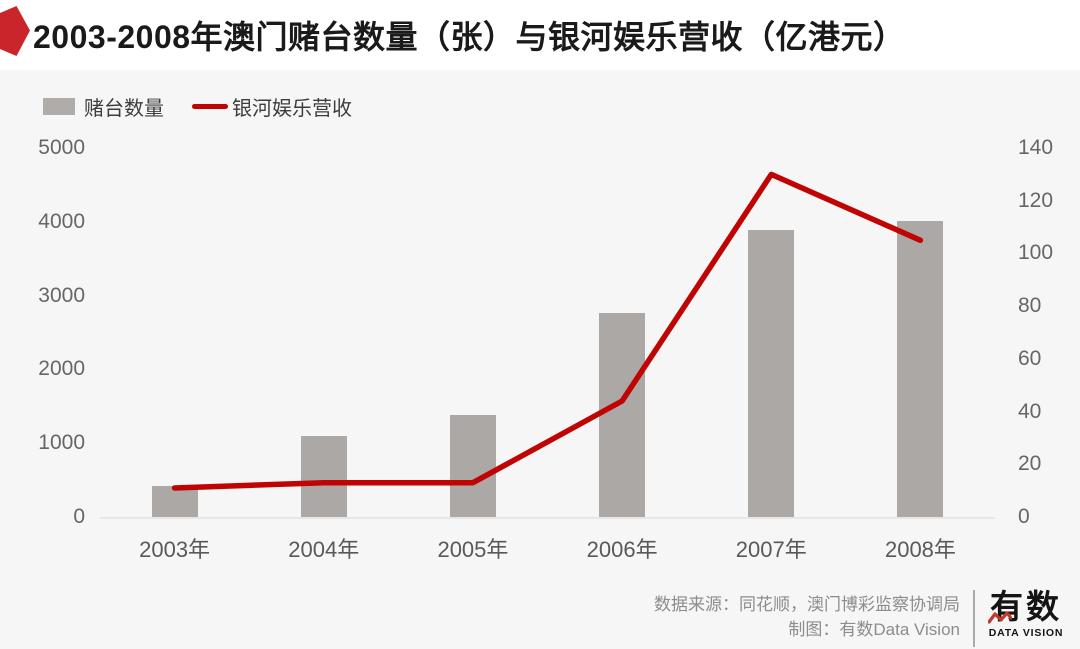 Image resolution: width=1080 pixels, height=649 pixels. I want to click on x-tick-2007年: 2007年, so click(771, 549).